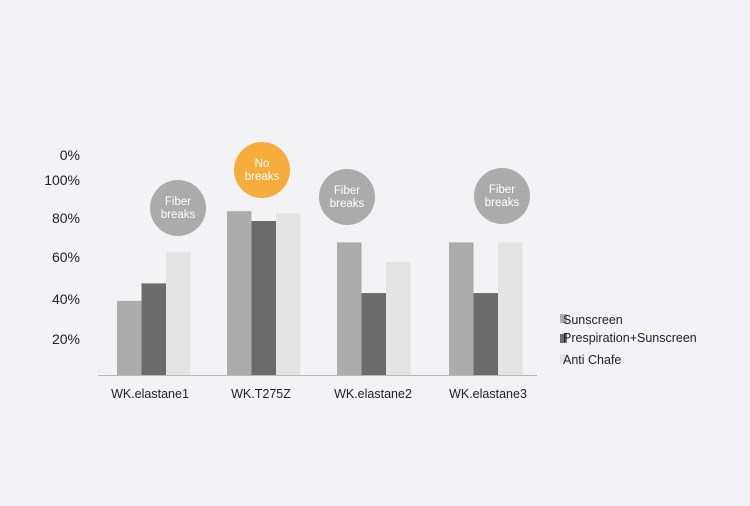 The image size is (750, 506). What do you see at coordinates (288, 294) in the screenshot?
I see `bar-anti-chafe-wk-t275z` at bounding box center [288, 294].